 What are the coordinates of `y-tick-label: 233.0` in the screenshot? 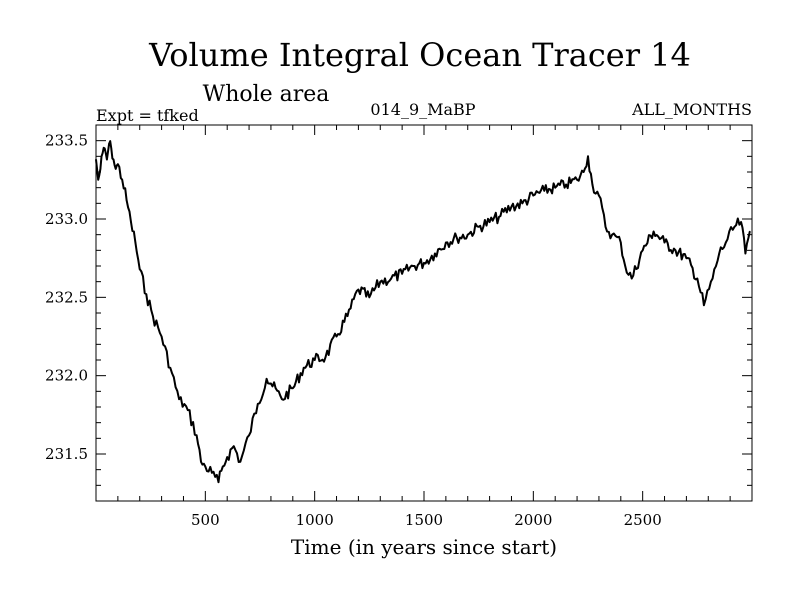 It's located at (66, 219).